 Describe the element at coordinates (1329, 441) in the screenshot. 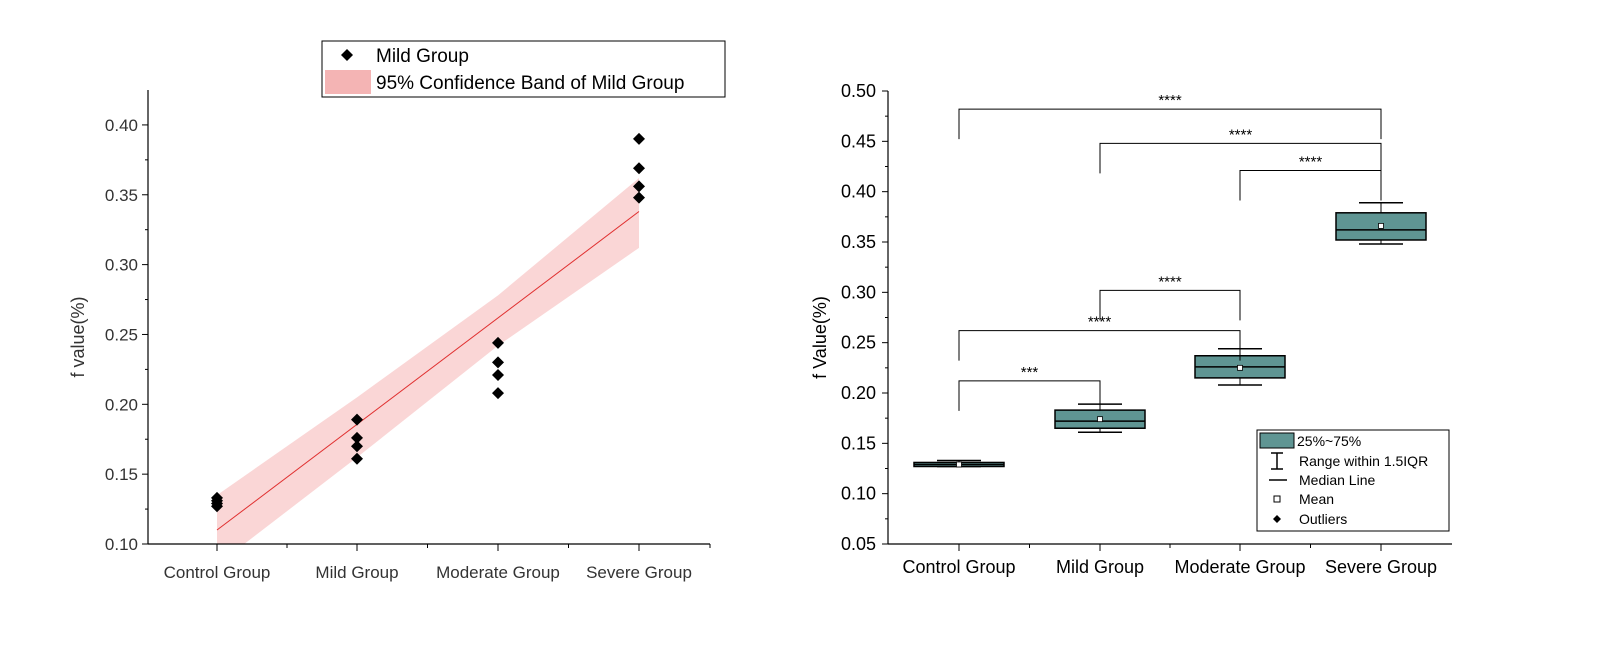

I see `right-legend-label: 25%~75%` at that location.